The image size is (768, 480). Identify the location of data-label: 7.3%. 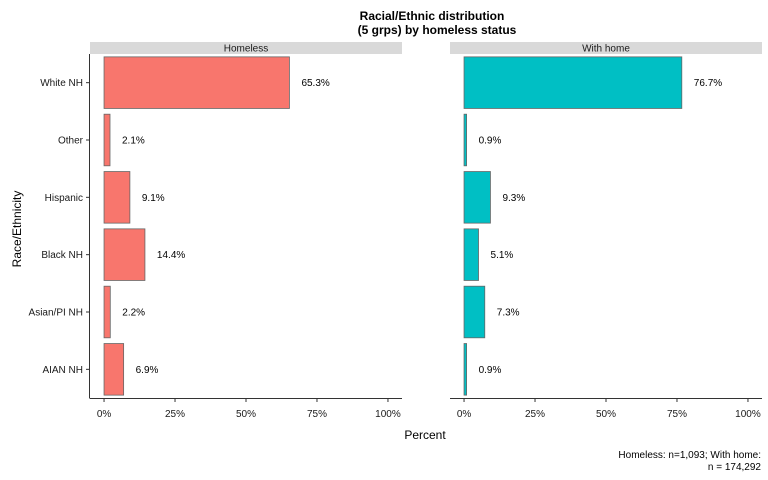
(508, 313).